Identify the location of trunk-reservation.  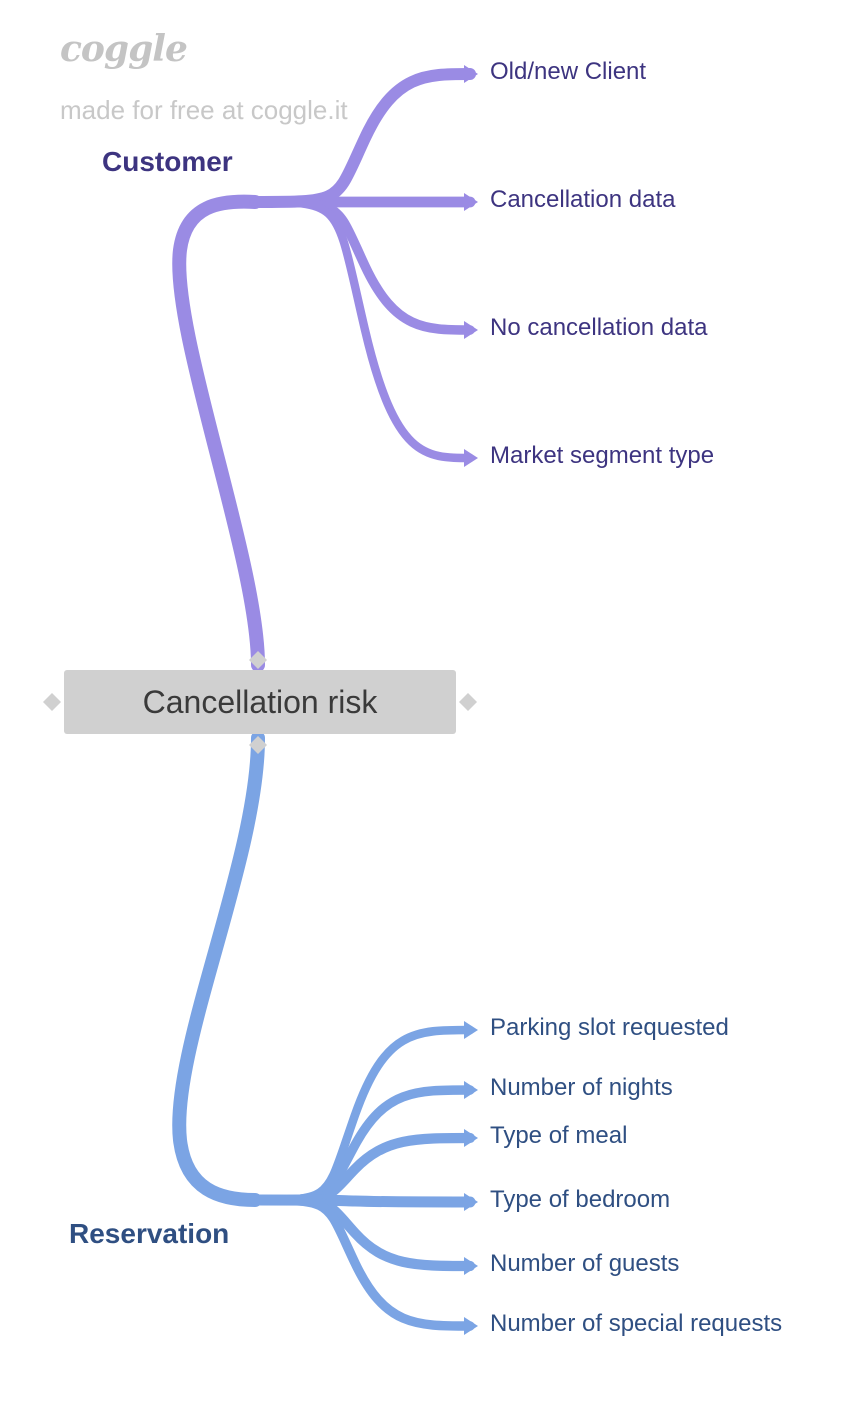
(218, 969).